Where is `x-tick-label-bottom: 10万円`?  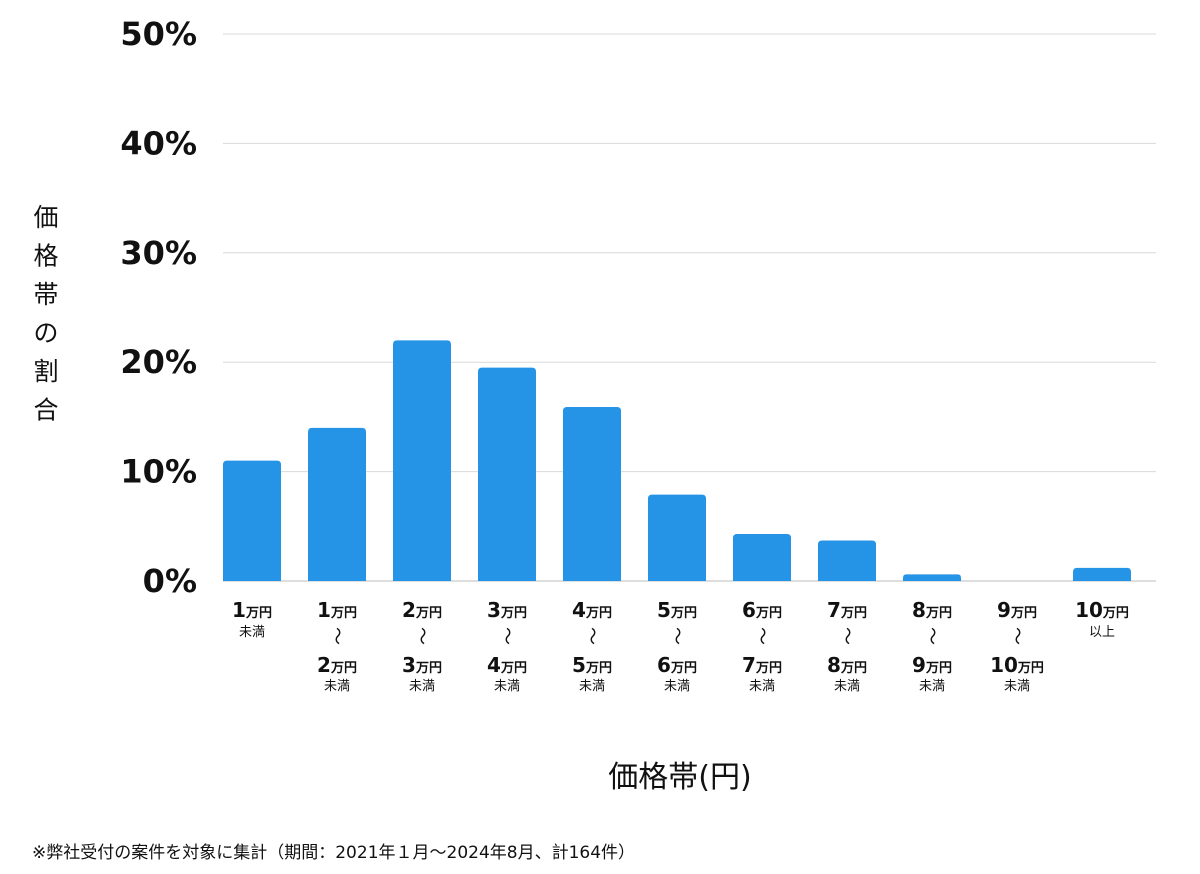 x-tick-label-bottom: 10万円 is located at coordinates (1017, 665).